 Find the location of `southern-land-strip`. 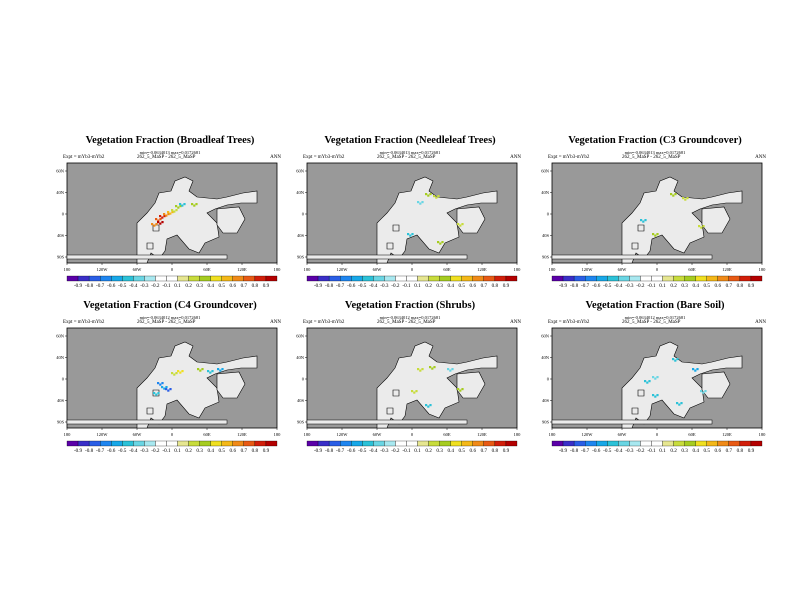

southern-land-strip is located at coordinates (387, 422).